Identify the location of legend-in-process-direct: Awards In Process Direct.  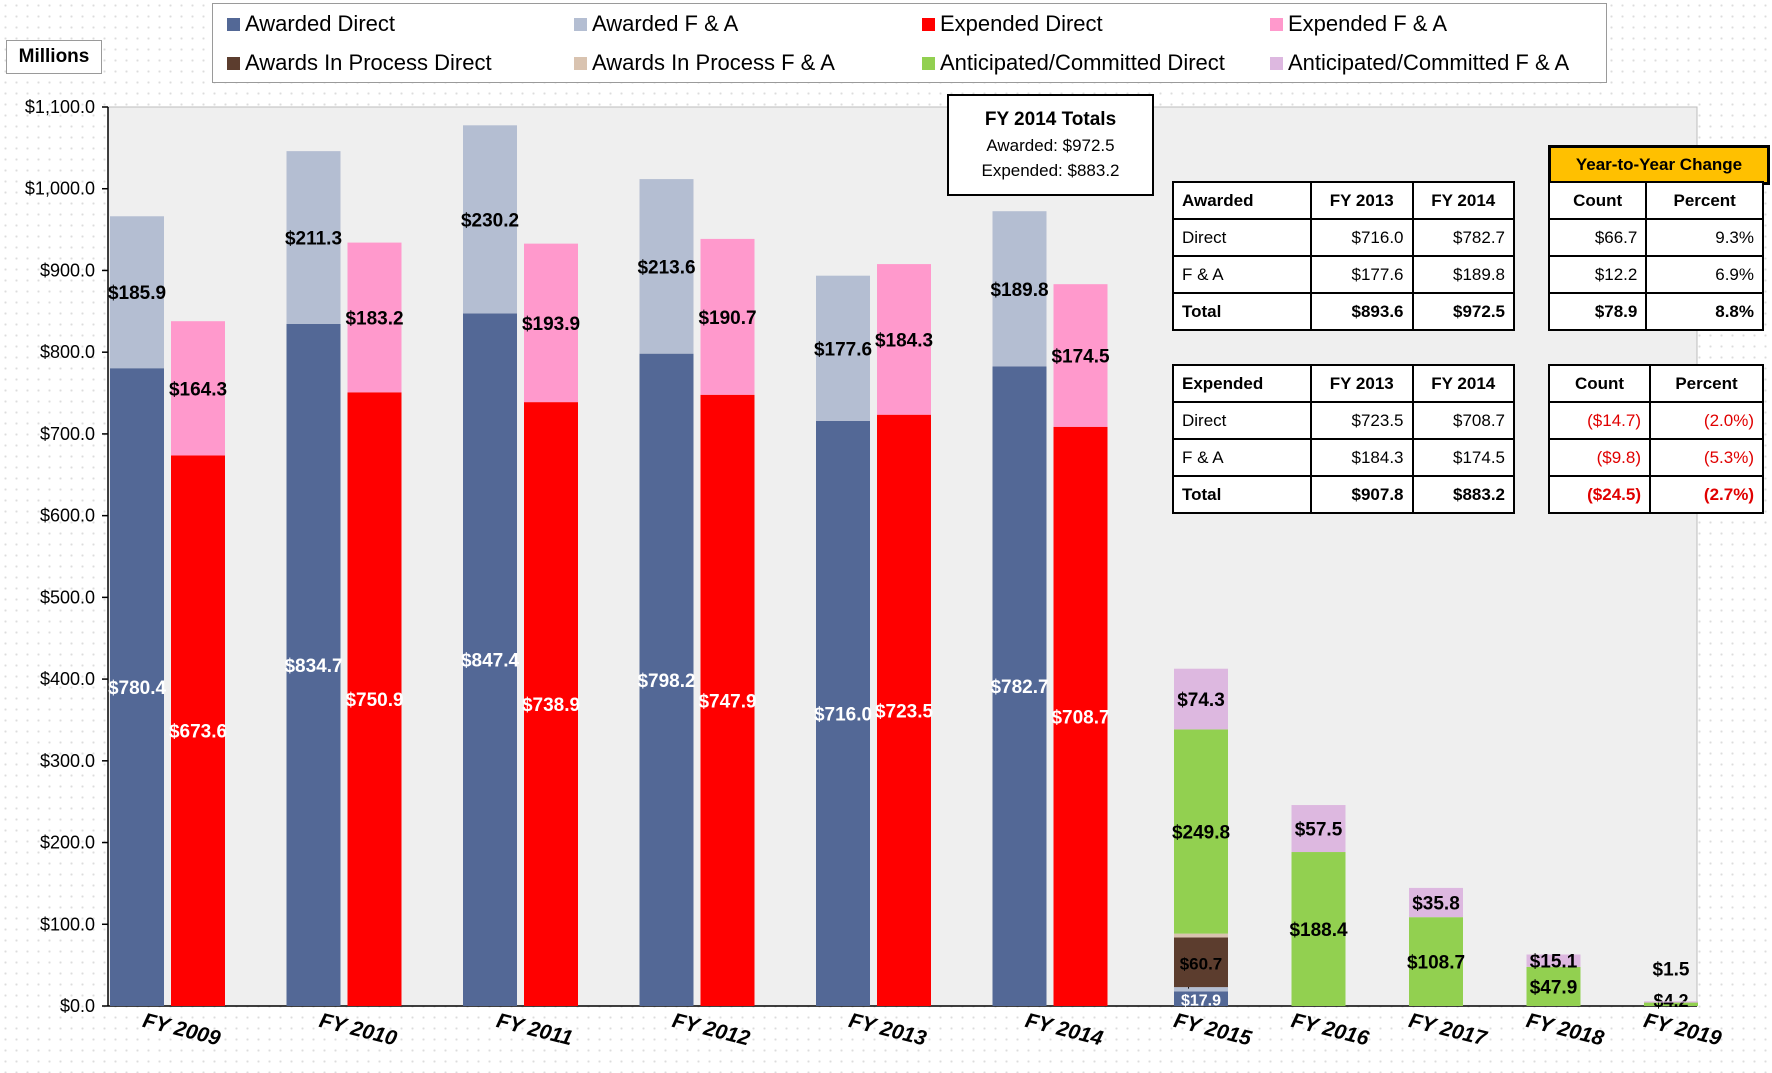
(359, 63).